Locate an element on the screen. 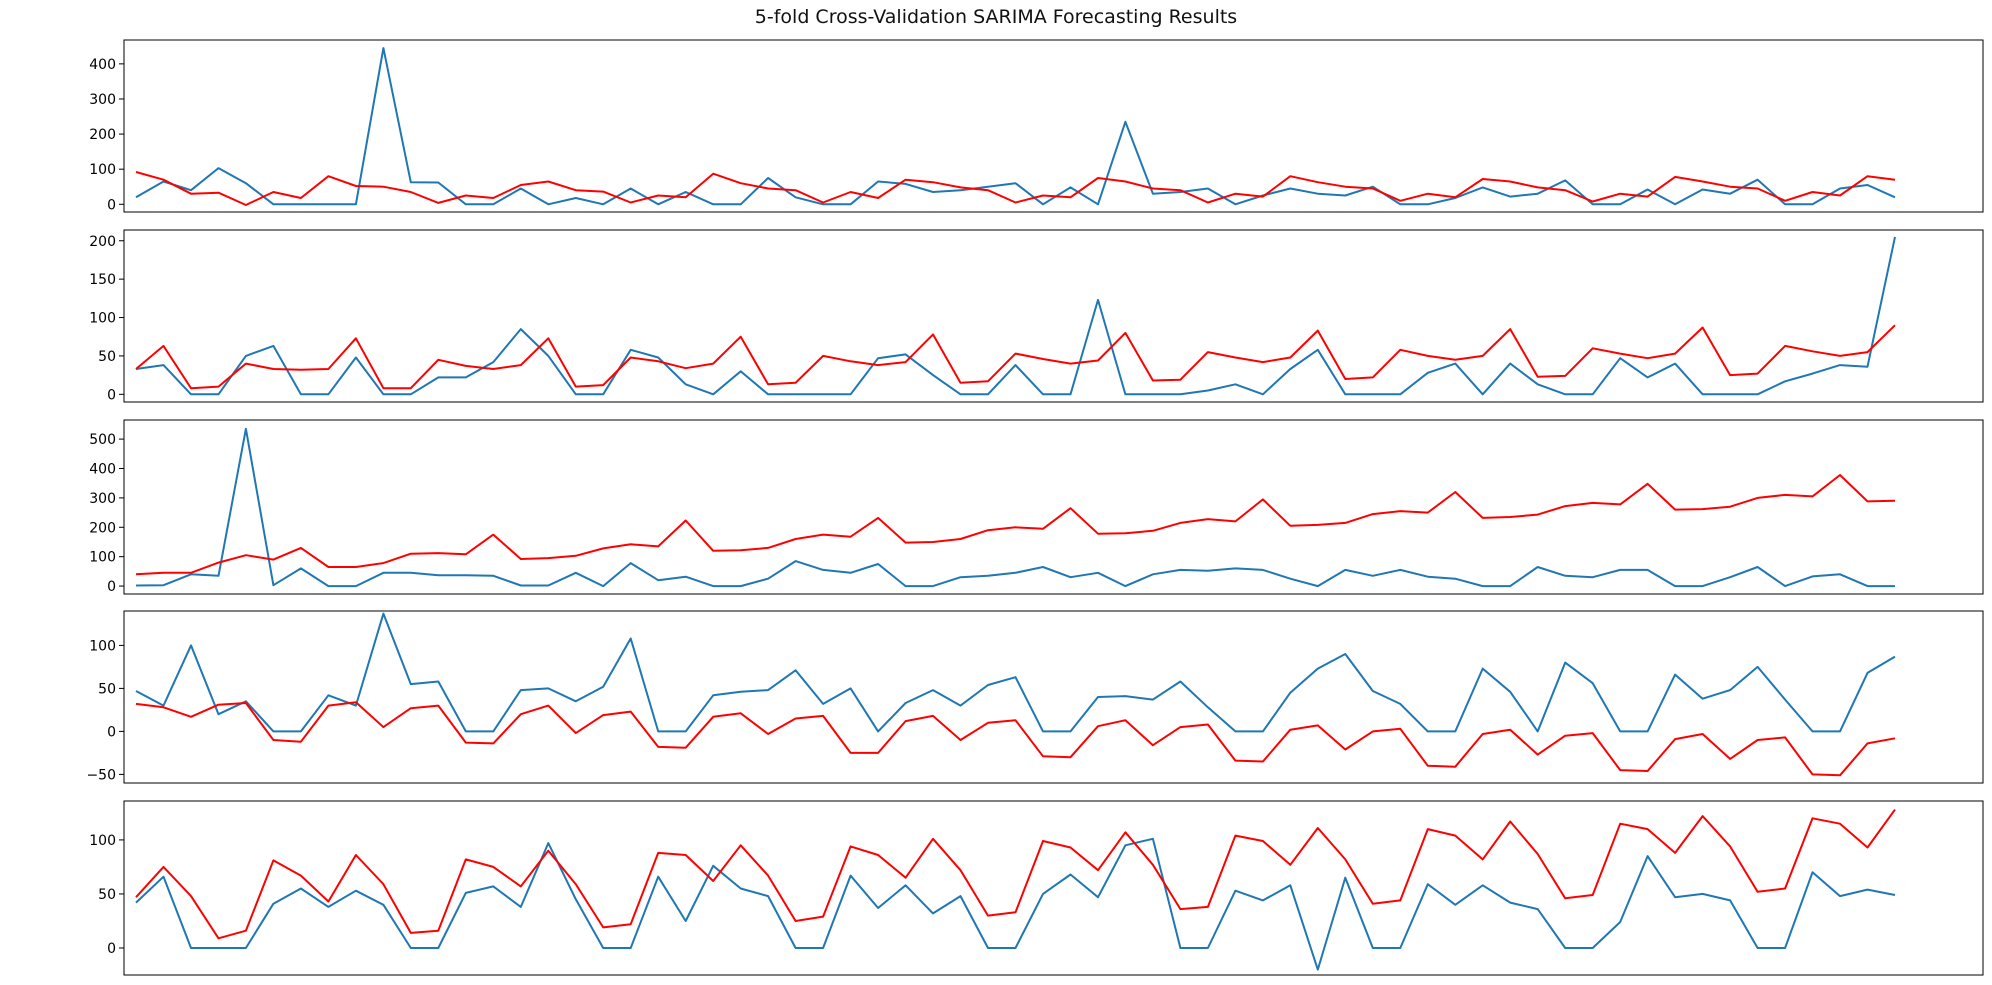 The height and width of the screenshot is (985, 1992). series-line-1-forecast is located at coordinates (1015, 188).